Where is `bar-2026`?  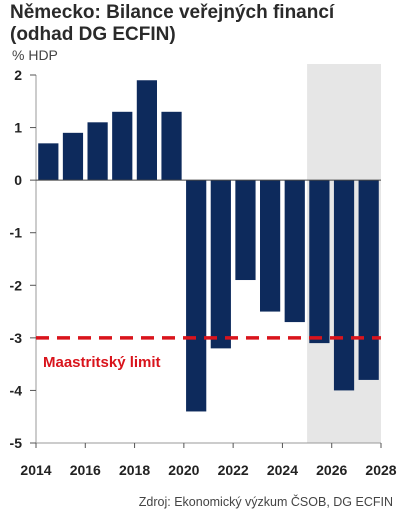 bar-2026 is located at coordinates (344, 285).